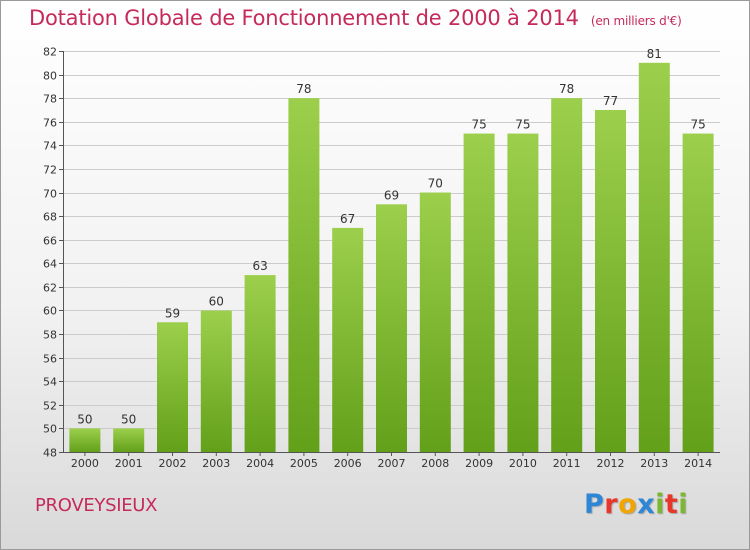  Describe the element at coordinates (50, 429) in the screenshot. I see `y-tick-label: 50` at that location.